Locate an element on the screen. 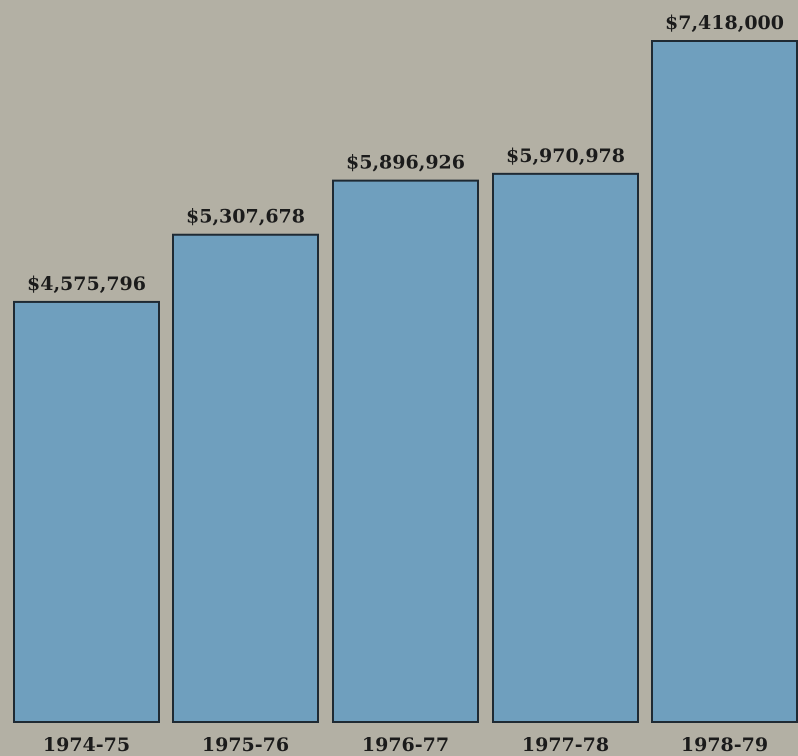 Image resolution: width=798 pixels, height=756 pixels. category-labels-group: 1974-75 1975-76 1976-77 1977-78 1978-79 is located at coordinates (405, 745).